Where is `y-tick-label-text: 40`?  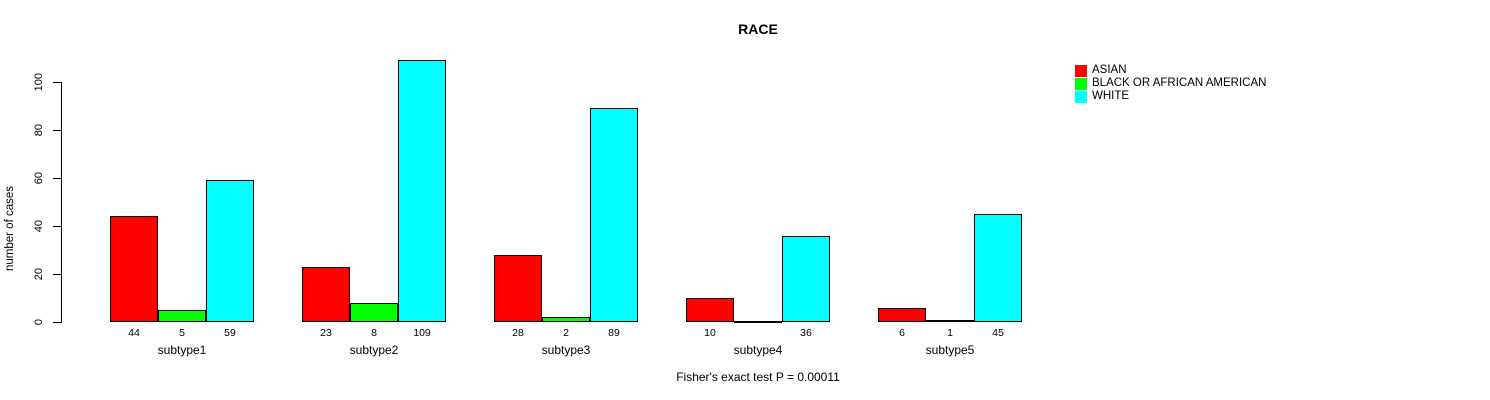 y-tick-label-text: 40 is located at coordinates (39, 226).